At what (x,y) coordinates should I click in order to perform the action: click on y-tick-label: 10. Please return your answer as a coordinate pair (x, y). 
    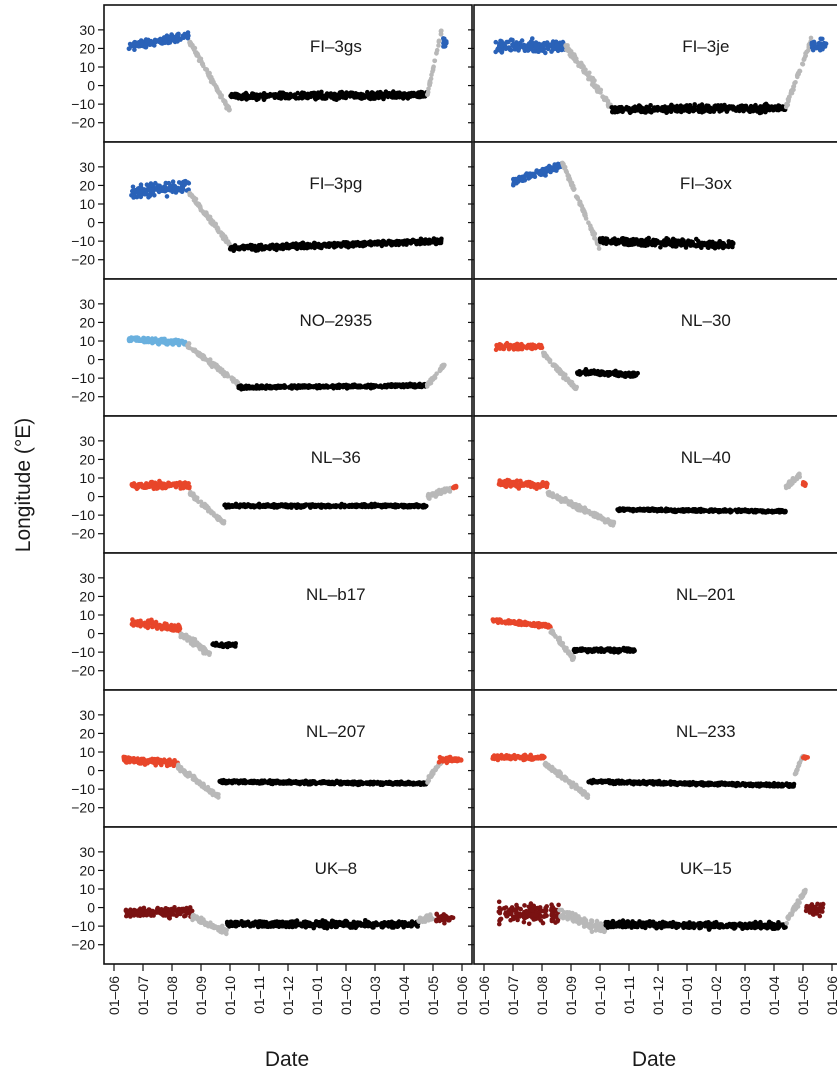
    Looking at the image, I should click on (87, 341).